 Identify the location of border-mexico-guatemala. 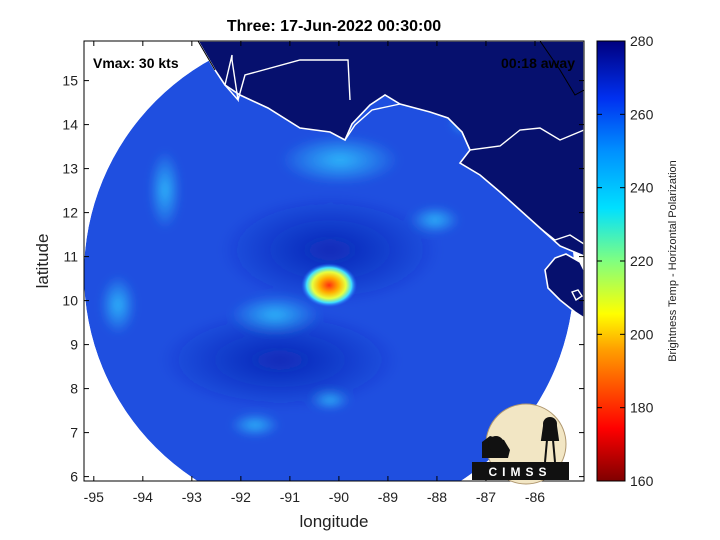
(287, 78).